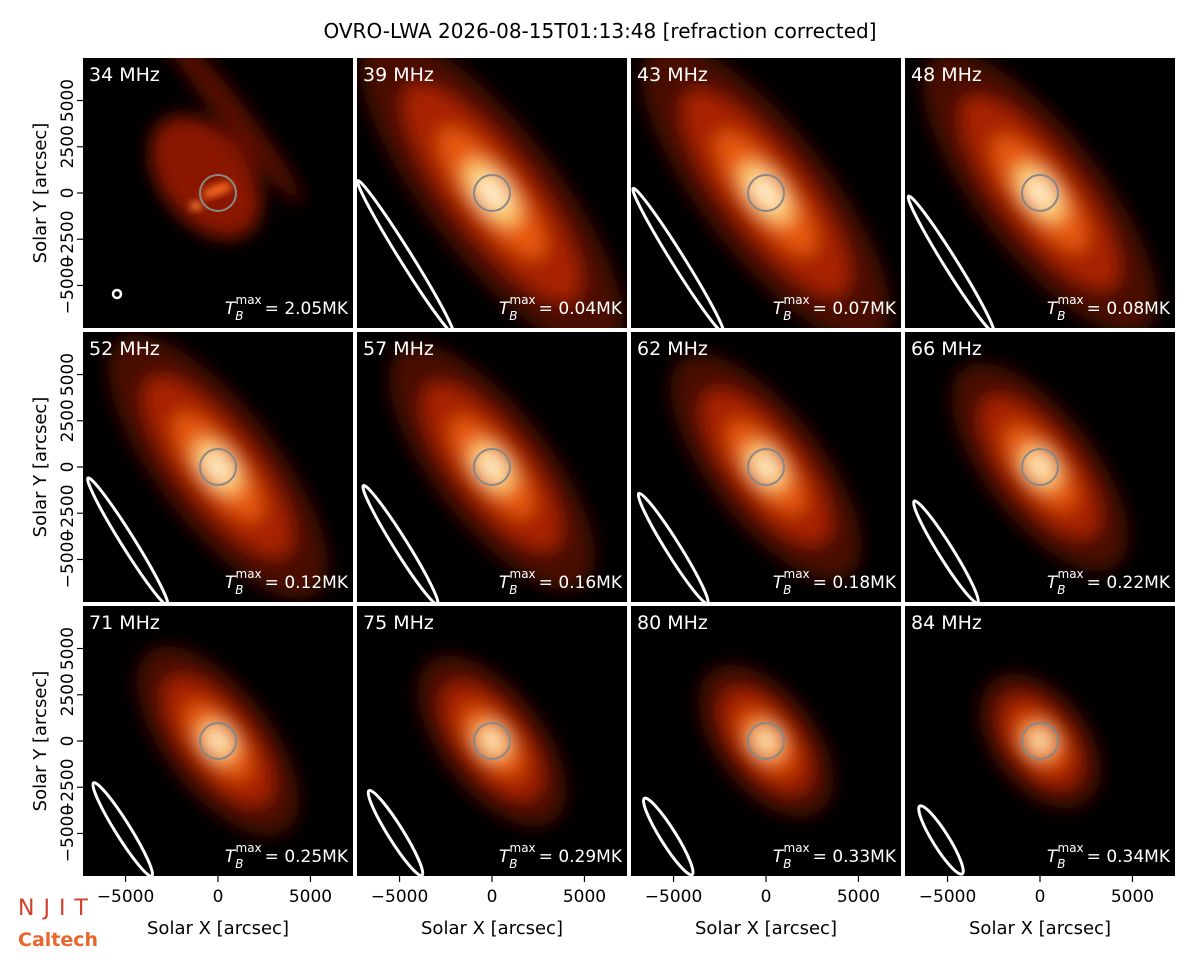 Image resolution: width=1200 pixels, height=975 pixels. What do you see at coordinates (287, 582) in the screenshot?
I see `tmax-label: TBmax = 0.12MK` at bounding box center [287, 582].